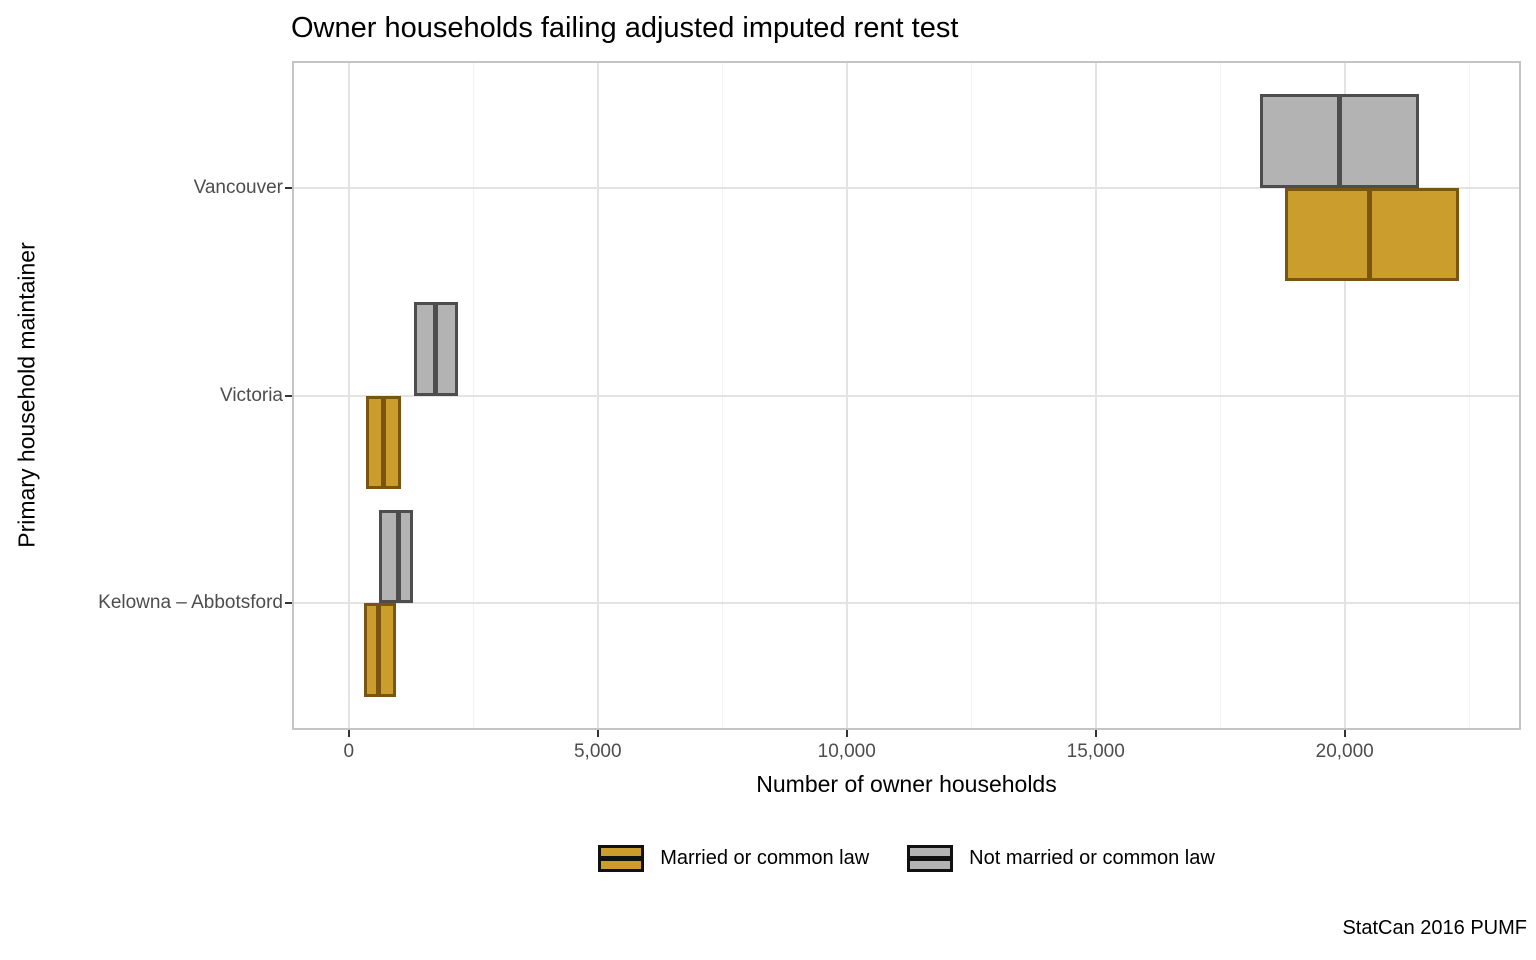  What do you see at coordinates (906, 784) in the screenshot?
I see `x-axis-title: Number of owner households` at bounding box center [906, 784].